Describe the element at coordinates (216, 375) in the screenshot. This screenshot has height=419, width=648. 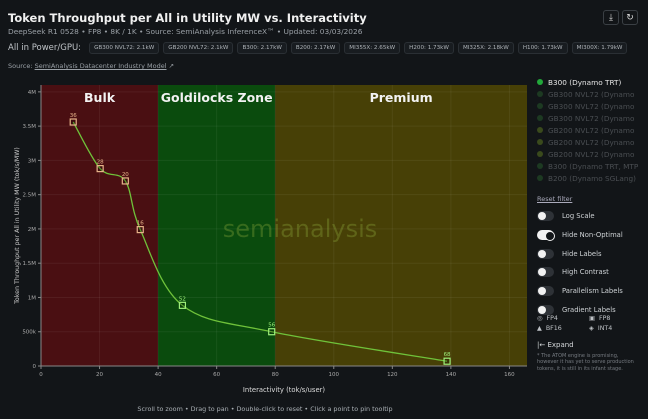
I see `x-tick-label: 60` at that location.